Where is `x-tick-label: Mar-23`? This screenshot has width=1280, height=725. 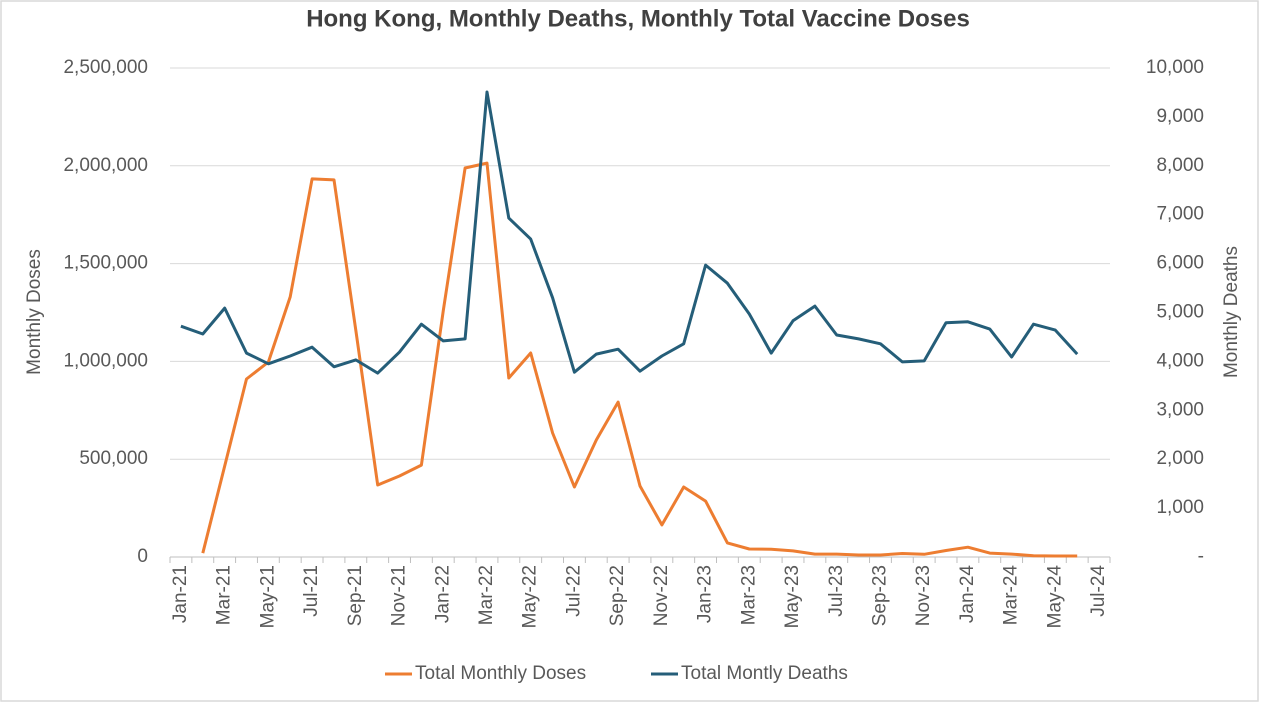 x-tick-label: Mar-23 is located at coordinates (748, 595).